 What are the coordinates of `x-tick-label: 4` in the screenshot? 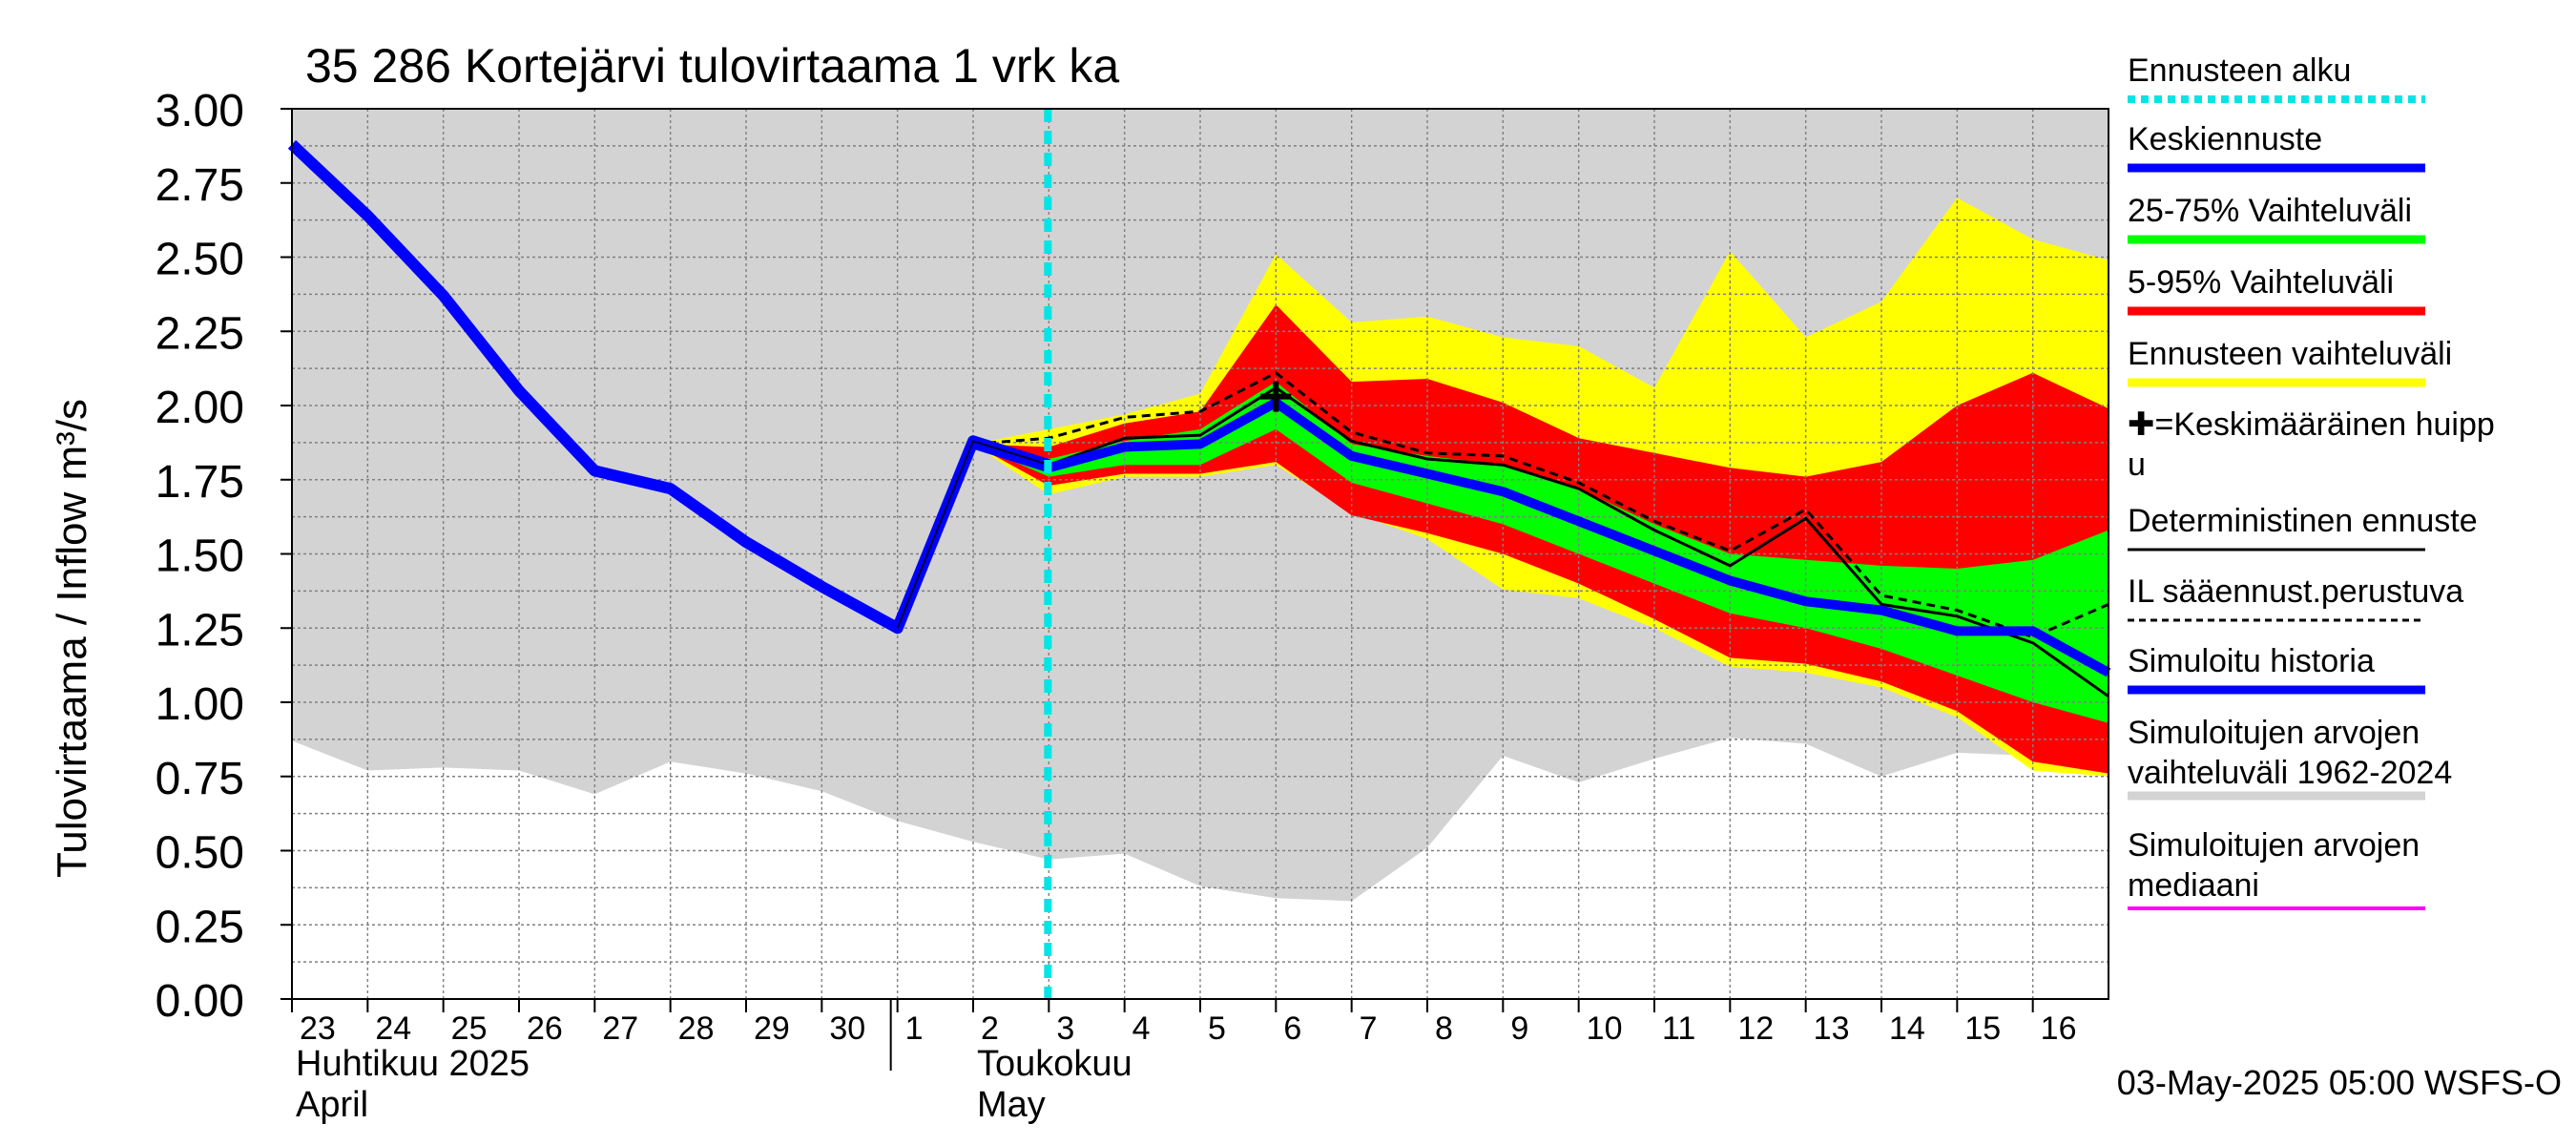 It's located at (1141, 1029).